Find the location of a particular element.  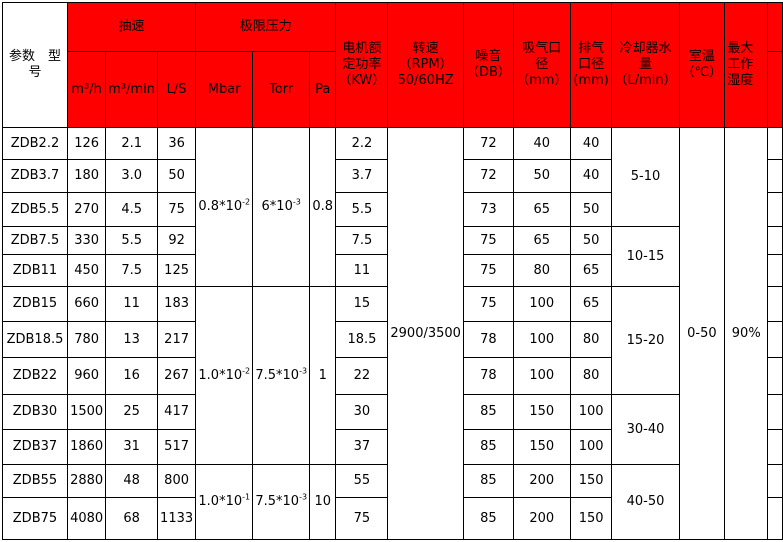

m3h-cell: 450 is located at coordinates (86, 270).